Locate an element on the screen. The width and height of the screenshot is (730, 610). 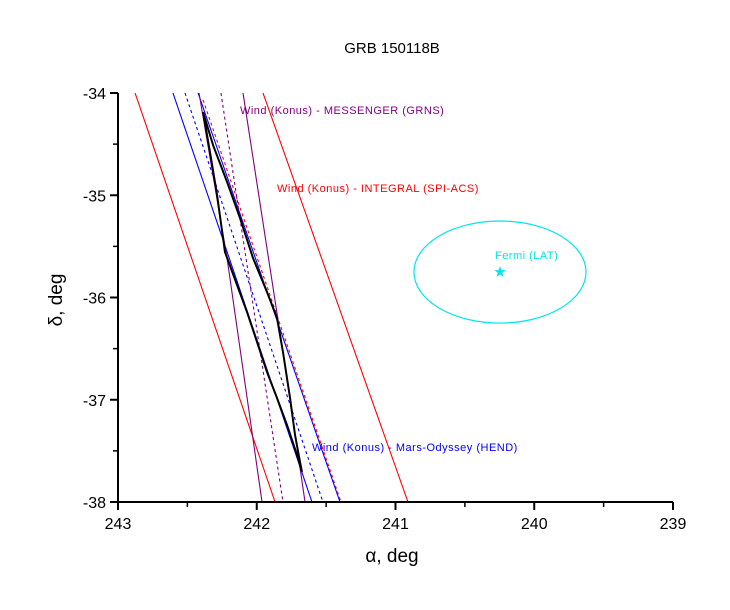
chart-title: GRB 150118B is located at coordinates (392, 48).